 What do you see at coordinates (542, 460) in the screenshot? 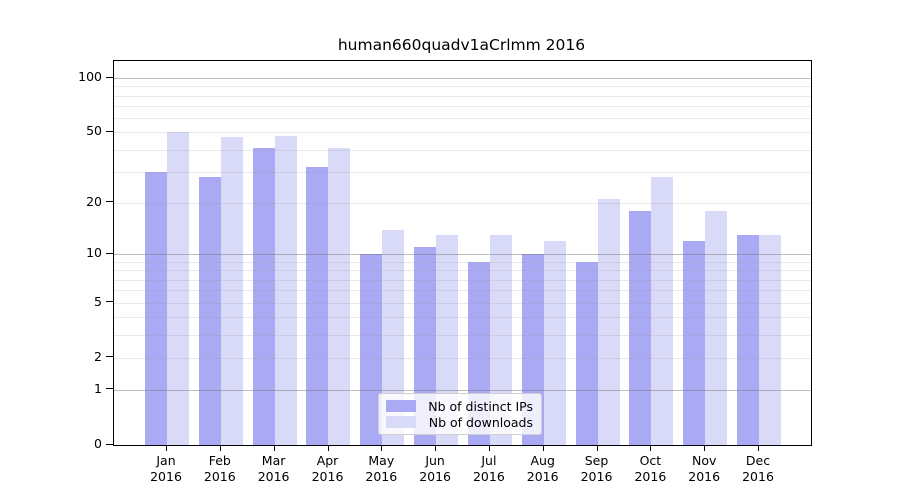
I see `x-tick-label-month: Aug` at bounding box center [542, 460].